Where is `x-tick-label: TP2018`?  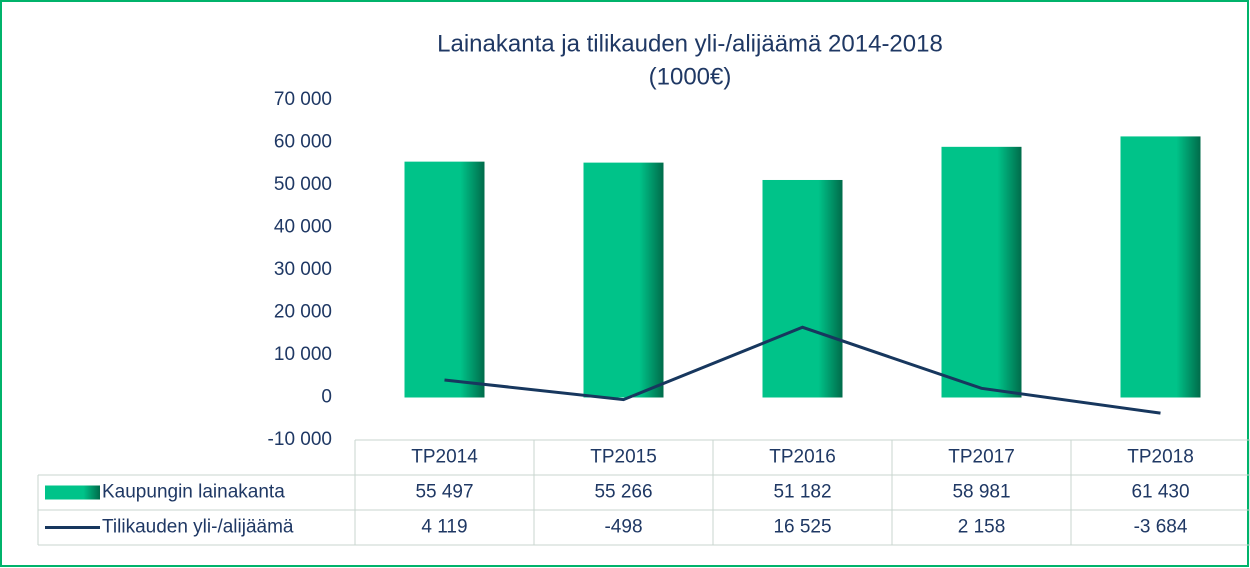
x-tick-label: TP2018 is located at coordinates (1160, 457).